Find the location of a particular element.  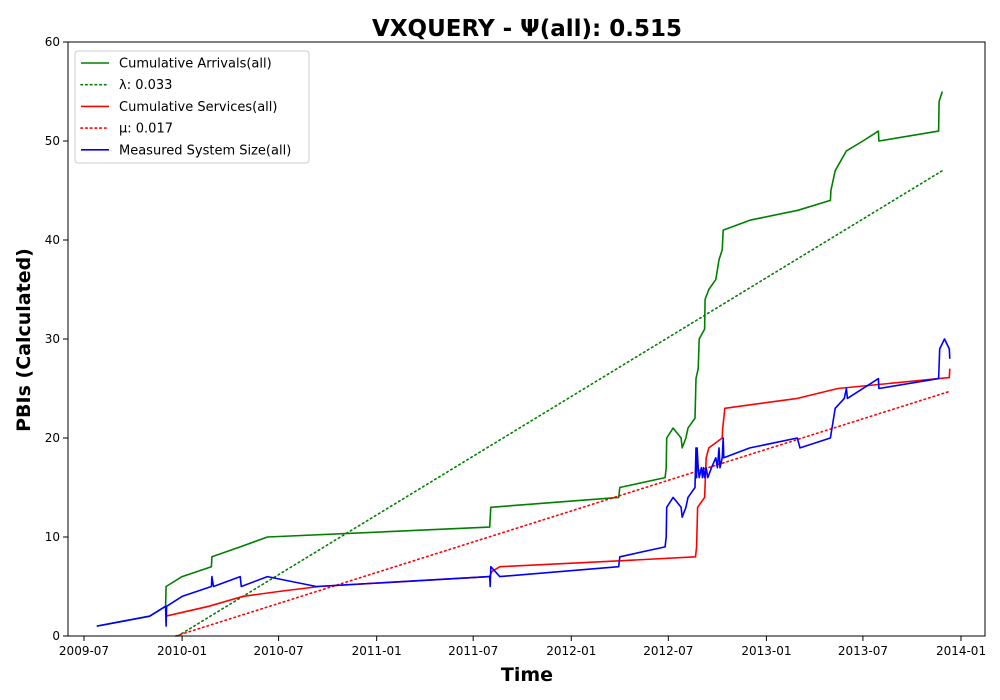

legend-label-4: μ: 0.017 is located at coordinates (146, 129).